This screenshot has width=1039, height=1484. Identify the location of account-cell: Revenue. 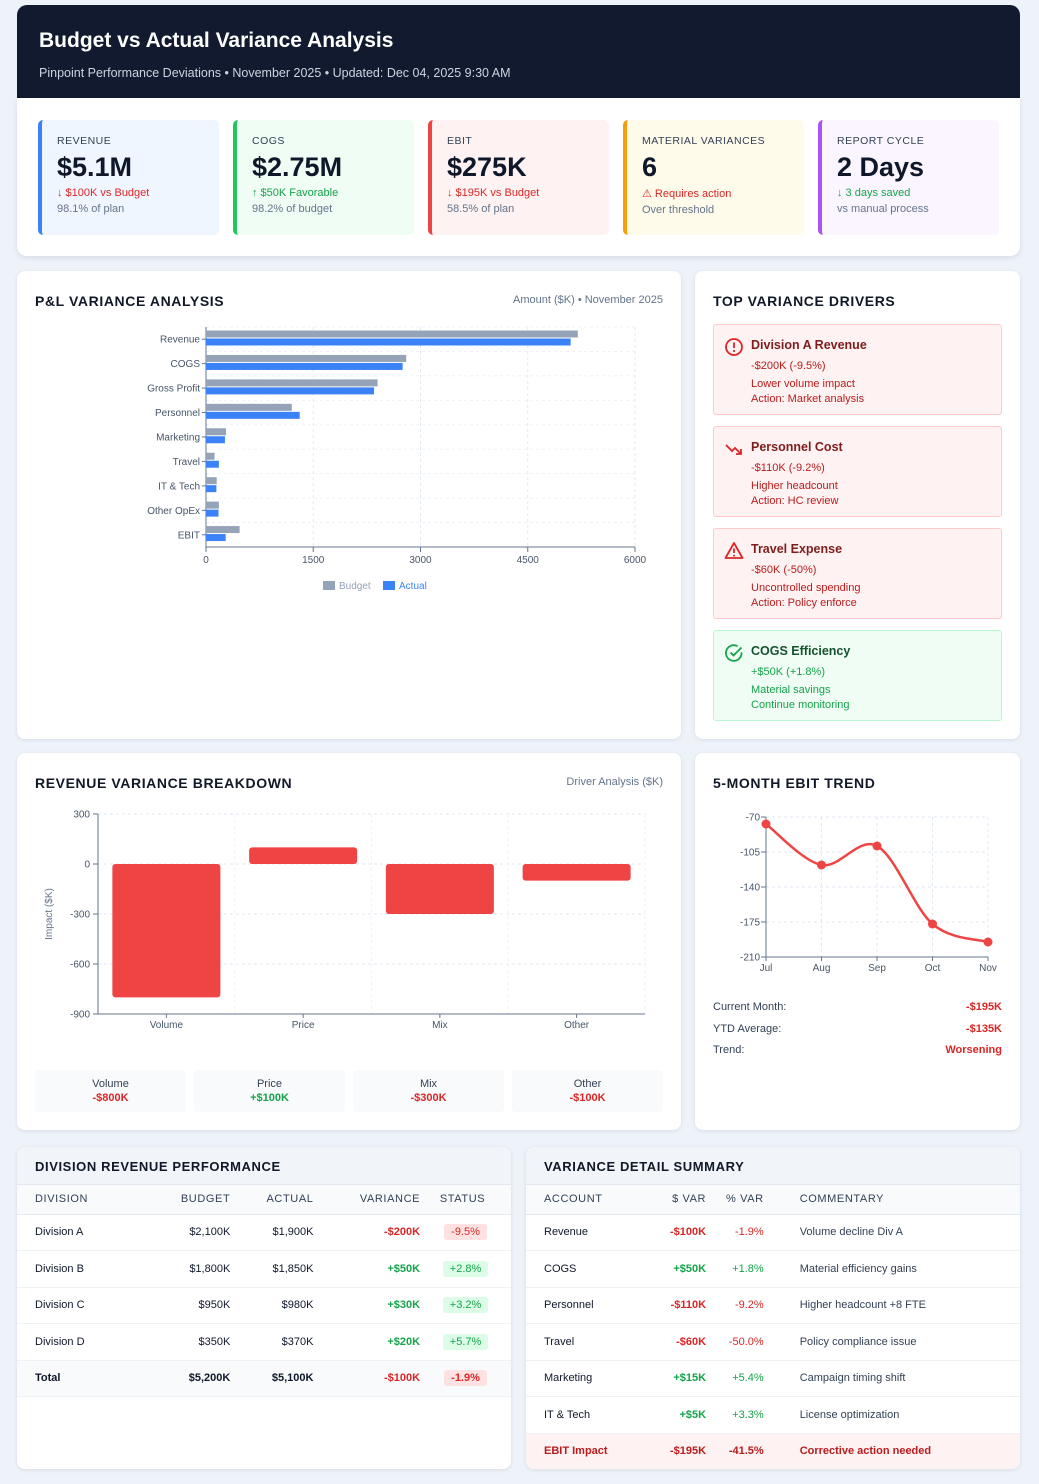
(588, 1232).